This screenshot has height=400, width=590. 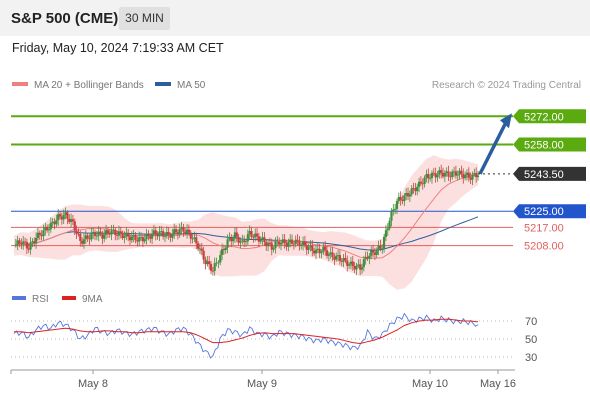 What do you see at coordinates (118, 48) in the screenshot?
I see `timestamp: Friday, May 10, 2024 7:19:33 AM CET` at bounding box center [118, 48].